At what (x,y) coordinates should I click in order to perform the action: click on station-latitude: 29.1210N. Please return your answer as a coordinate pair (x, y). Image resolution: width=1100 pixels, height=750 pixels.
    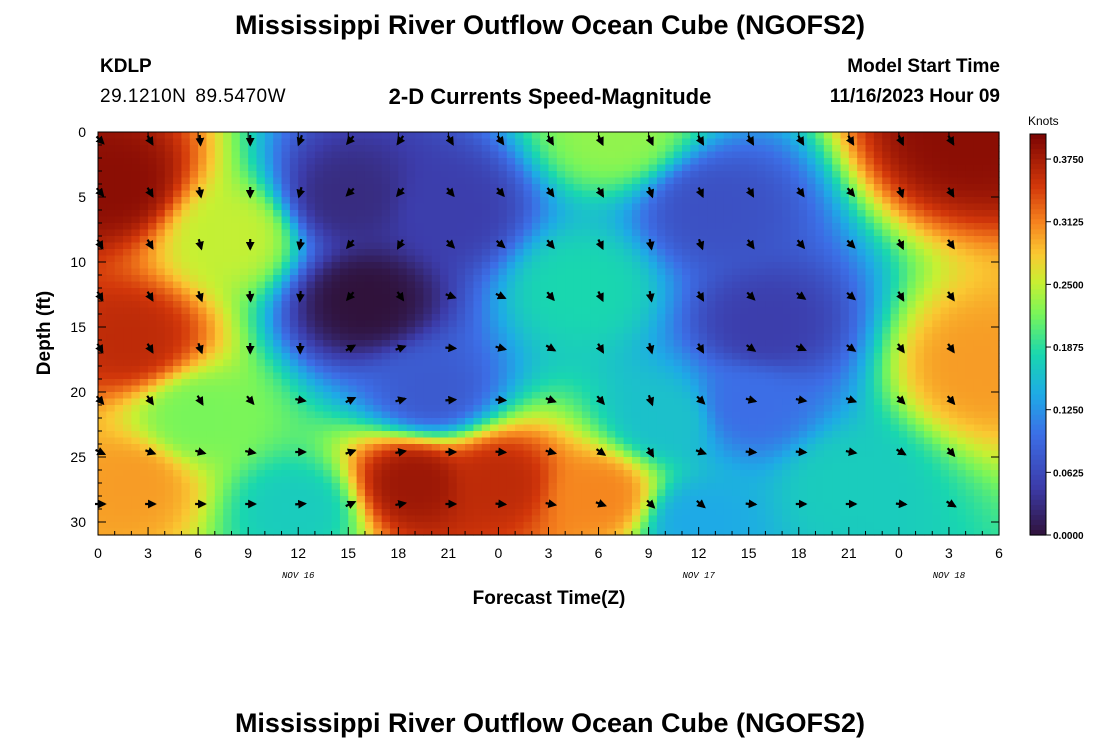
    Looking at the image, I should click on (143, 96).